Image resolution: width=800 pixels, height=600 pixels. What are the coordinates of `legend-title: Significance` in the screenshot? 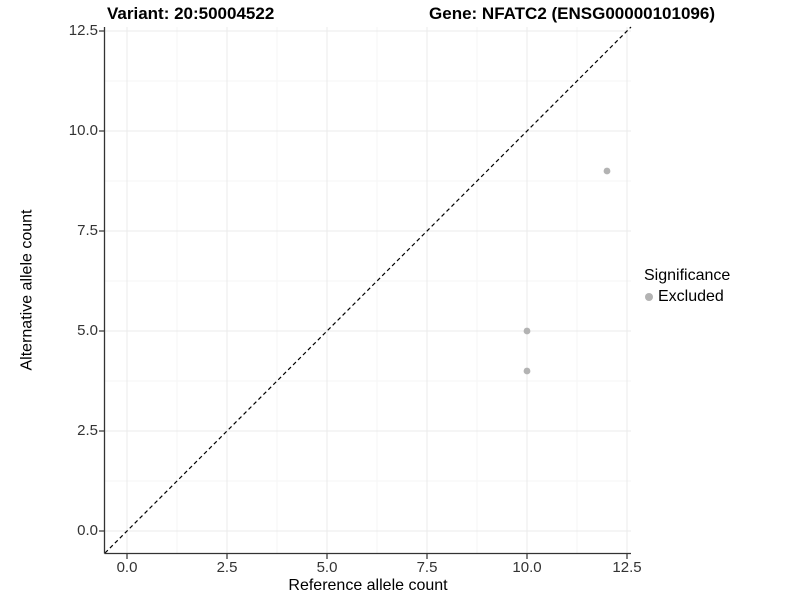 It's located at (687, 275).